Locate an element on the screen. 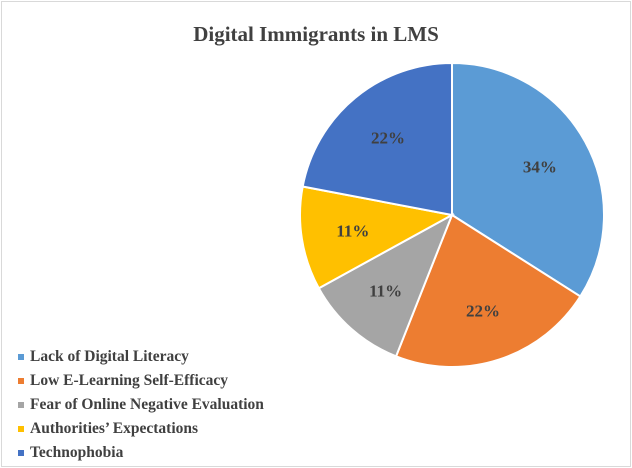  legend-label: Technophobia is located at coordinates (77, 452).